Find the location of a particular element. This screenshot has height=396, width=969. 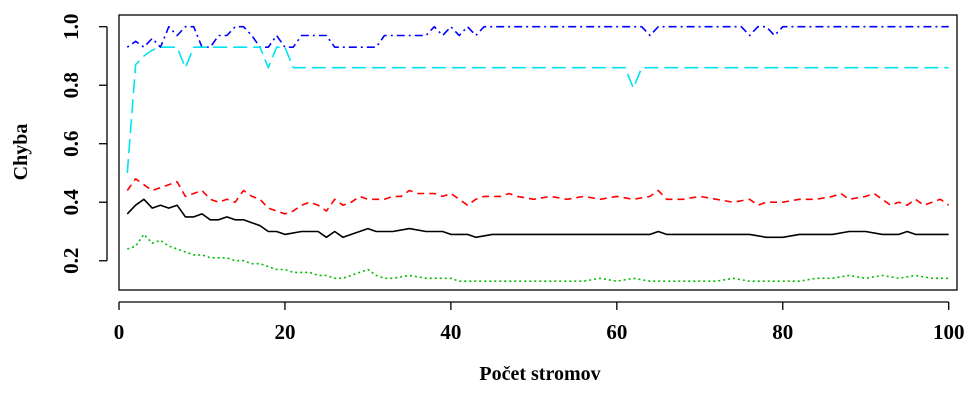

x-tick-label: 20 is located at coordinates (284, 332).